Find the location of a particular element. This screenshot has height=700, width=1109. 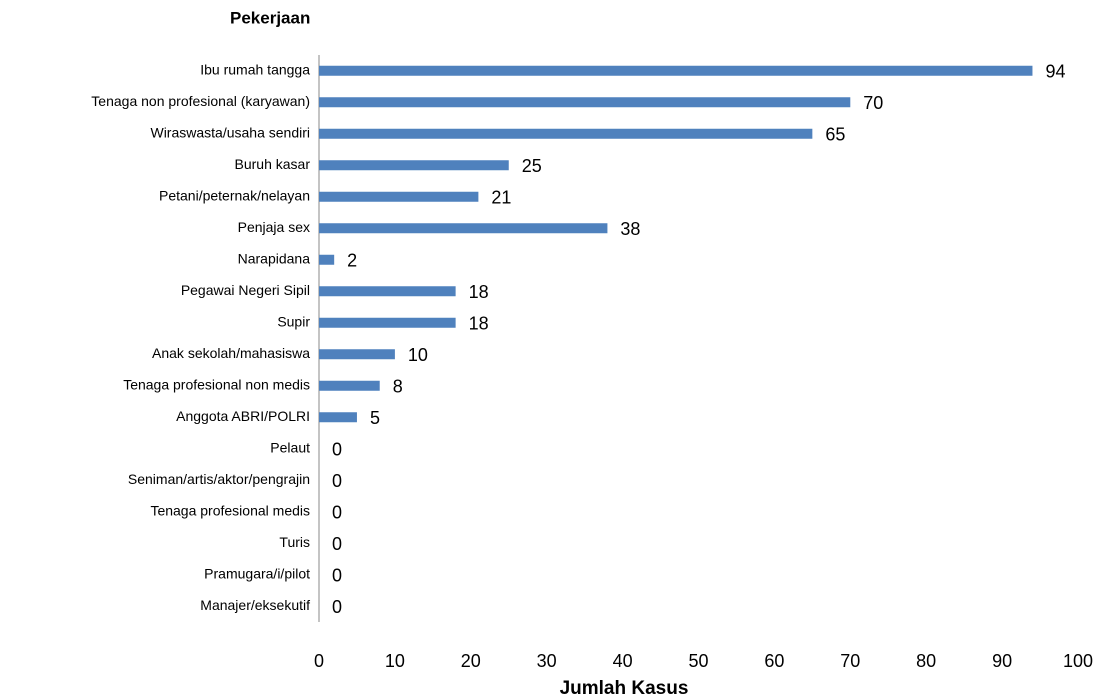

y-tick-label: Turis is located at coordinates (294, 542).